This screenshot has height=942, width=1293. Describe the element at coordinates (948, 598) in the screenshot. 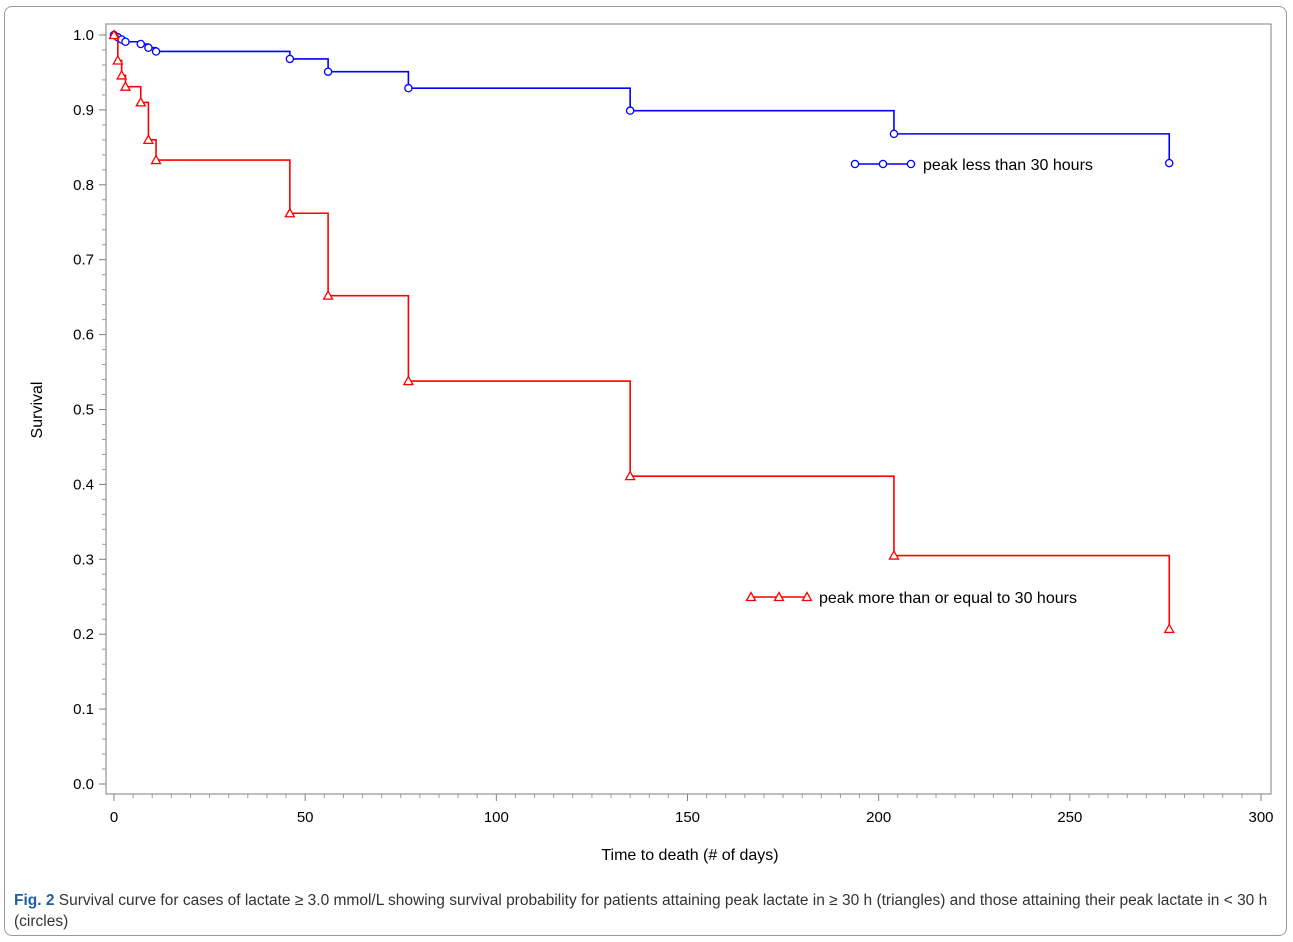

I see `legend-label: peak more than or equal to 30 hours` at that location.